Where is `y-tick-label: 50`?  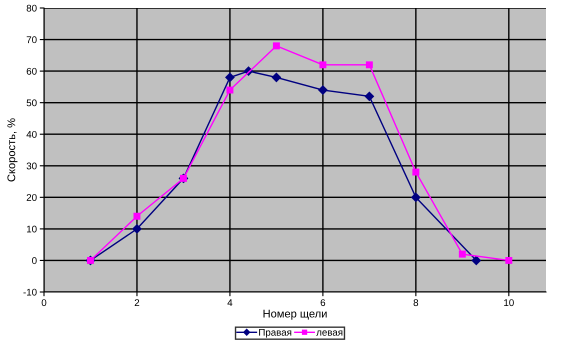
y-tick-label: 50 is located at coordinates (31, 102).